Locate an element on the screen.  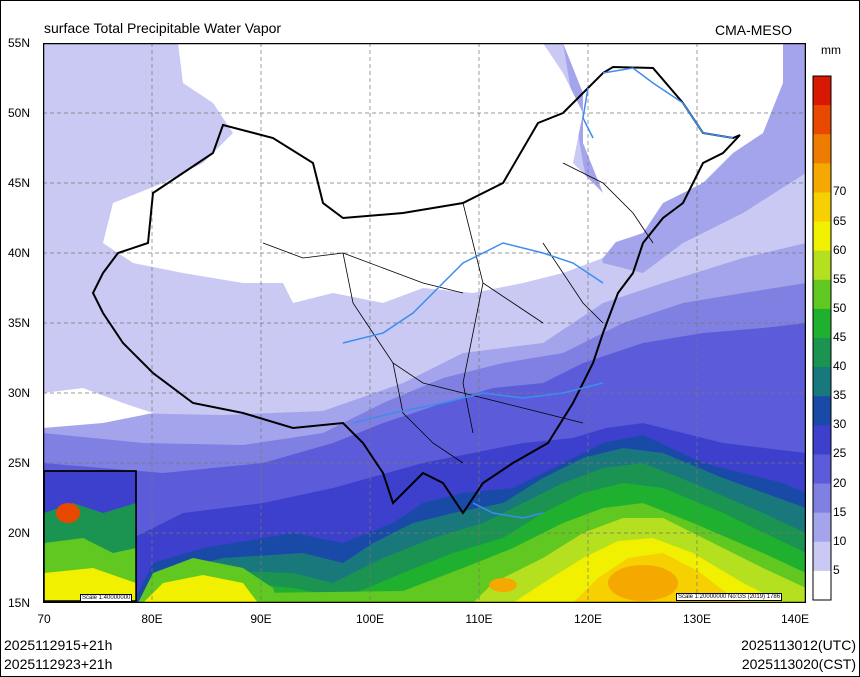
colorbar-tick-label: 10 is located at coordinates (840, 540).